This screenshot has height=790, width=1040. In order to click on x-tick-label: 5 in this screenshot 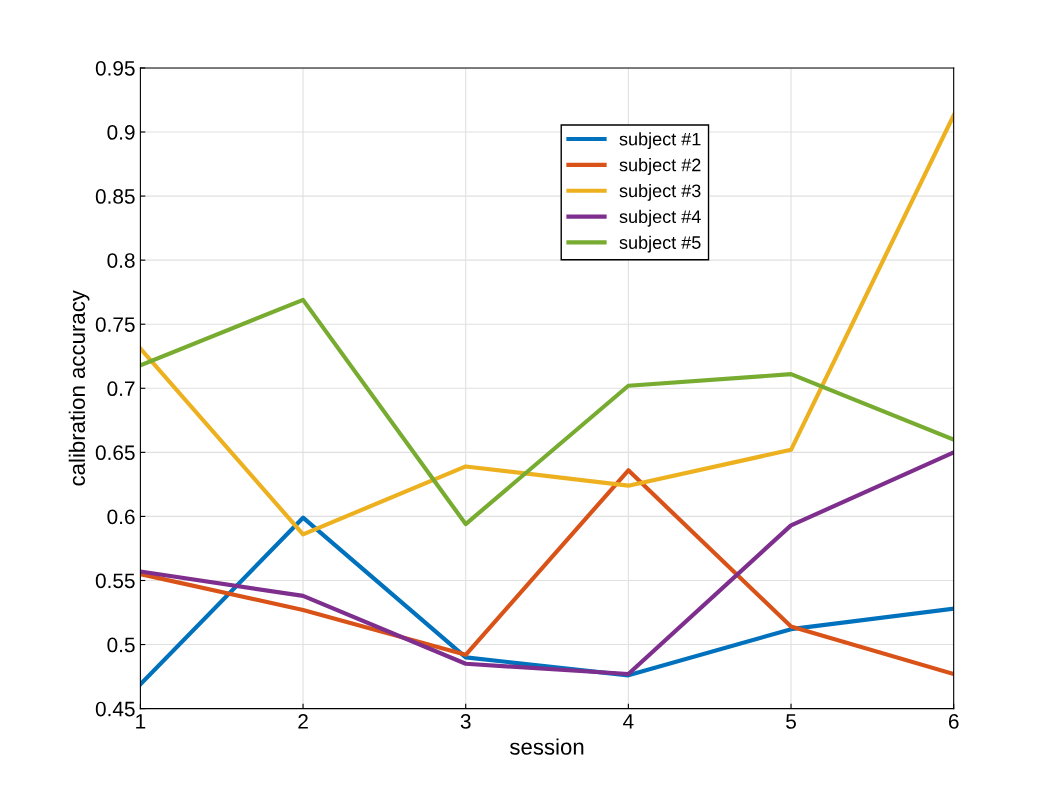, I will do `click(791, 721)`.